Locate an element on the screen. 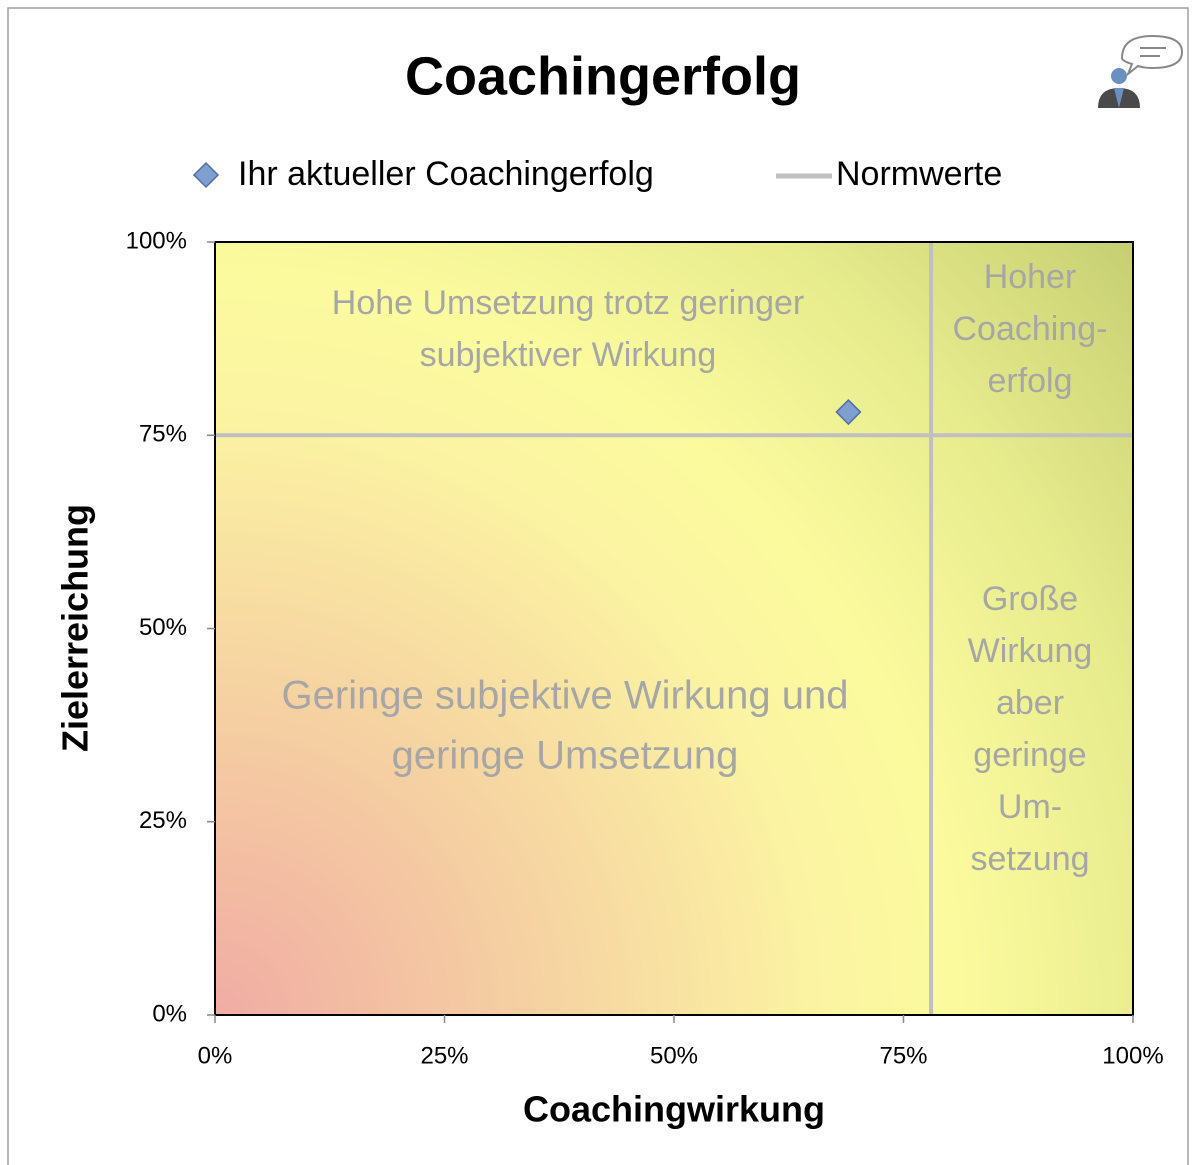 The image size is (1194, 1165). x-tick-label: 75% is located at coordinates (903, 1055).